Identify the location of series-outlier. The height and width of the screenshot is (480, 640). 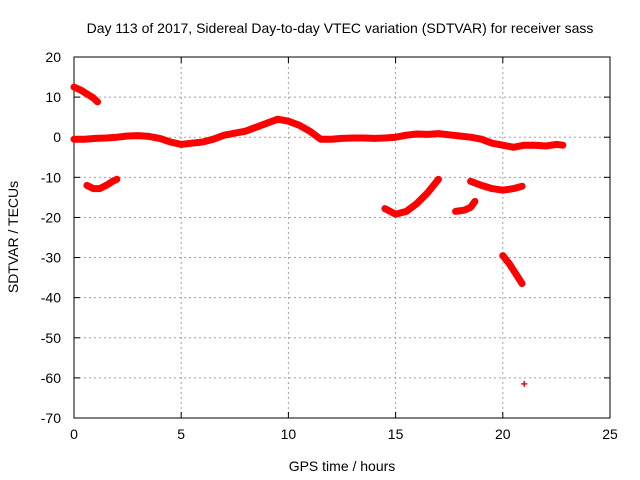
(524, 383).